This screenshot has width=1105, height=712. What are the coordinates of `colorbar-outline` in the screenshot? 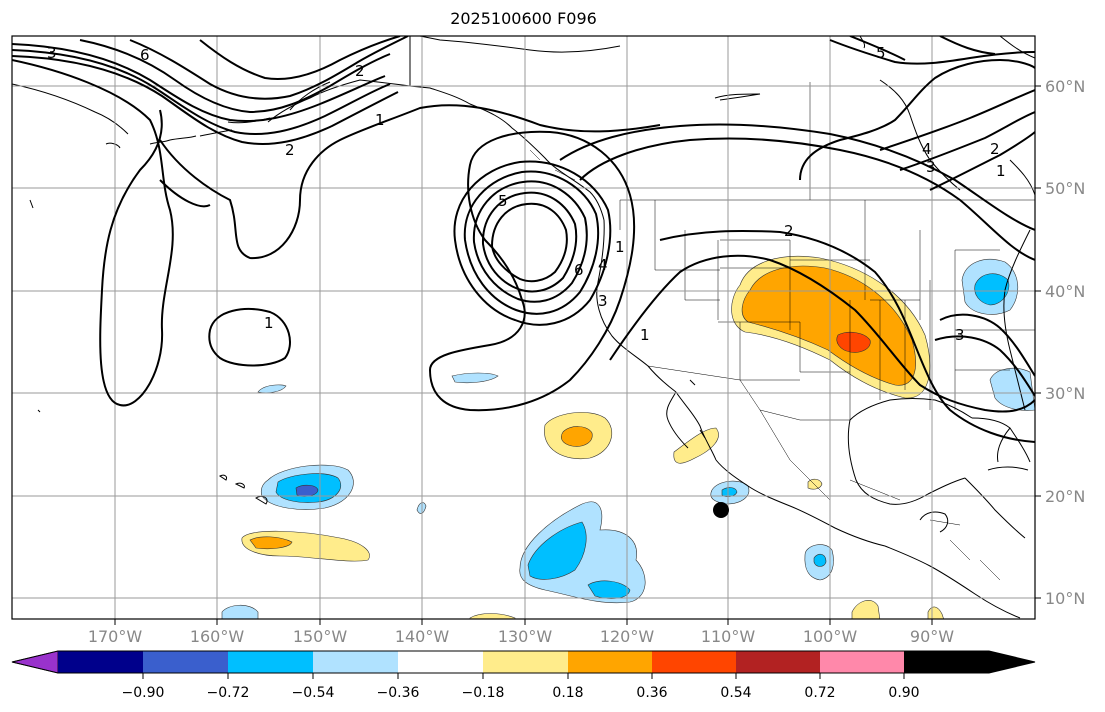 It's located at (523, 662).